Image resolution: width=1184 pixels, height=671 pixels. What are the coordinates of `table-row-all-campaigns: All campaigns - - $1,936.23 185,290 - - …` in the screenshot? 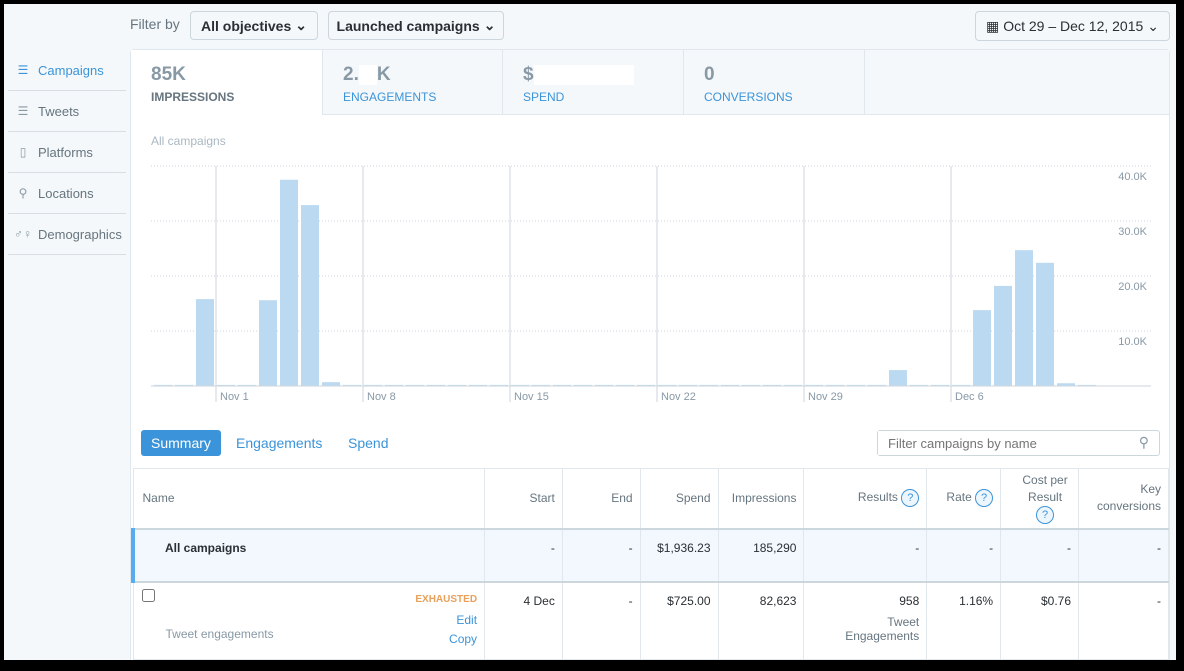 It's located at (650, 555).